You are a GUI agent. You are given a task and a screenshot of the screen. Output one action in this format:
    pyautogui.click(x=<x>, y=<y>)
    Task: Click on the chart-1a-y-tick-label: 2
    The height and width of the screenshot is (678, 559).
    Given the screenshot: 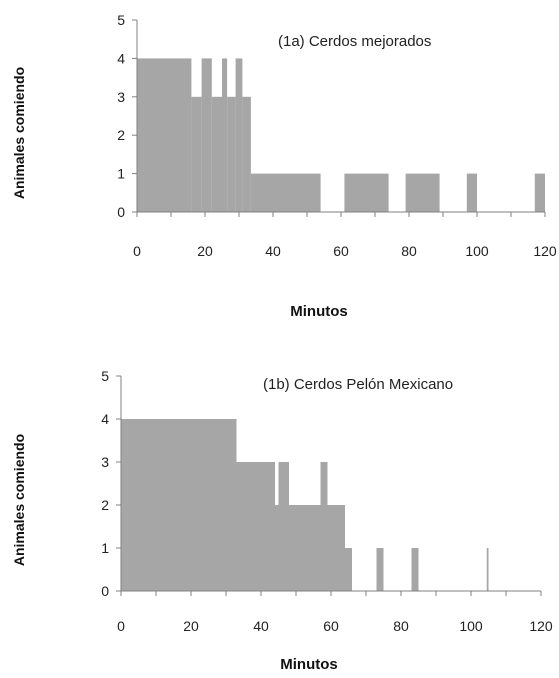 What is the action you would take?
    pyautogui.click(x=121, y=135)
    